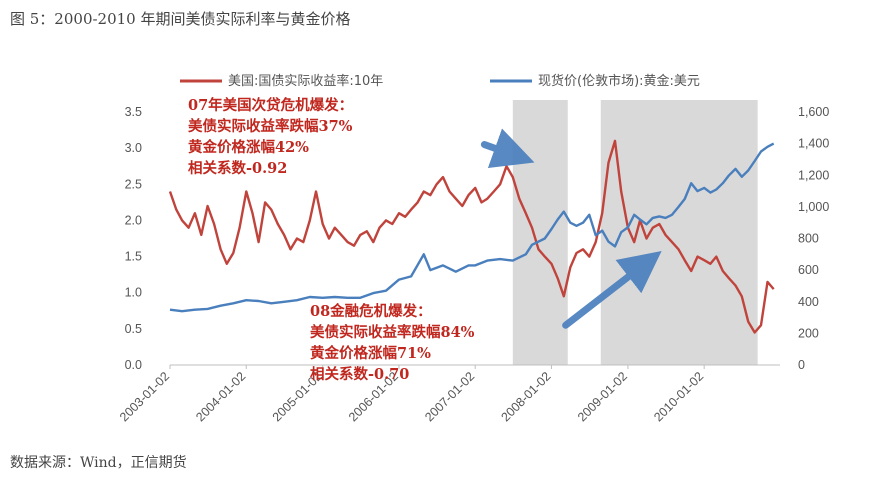  What do you see at coordinates (359, 374) in the screenshot?
I see `annotation-line: 相关系数-0.70` at bounding box center [359, 374].